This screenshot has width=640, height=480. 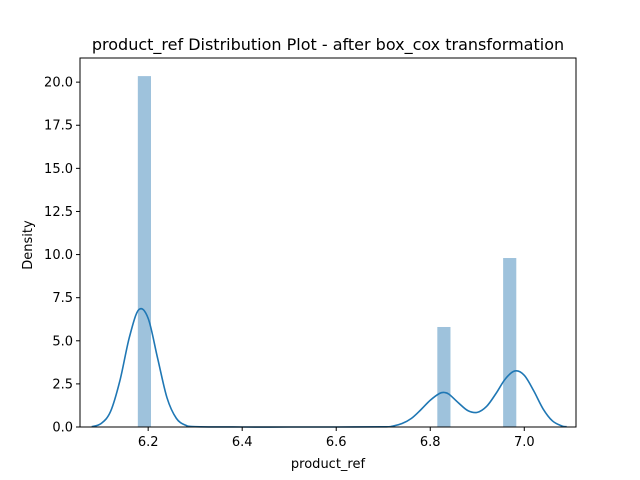 I want to click on y-tick-label: 10.0, so click(x=58, y=255).